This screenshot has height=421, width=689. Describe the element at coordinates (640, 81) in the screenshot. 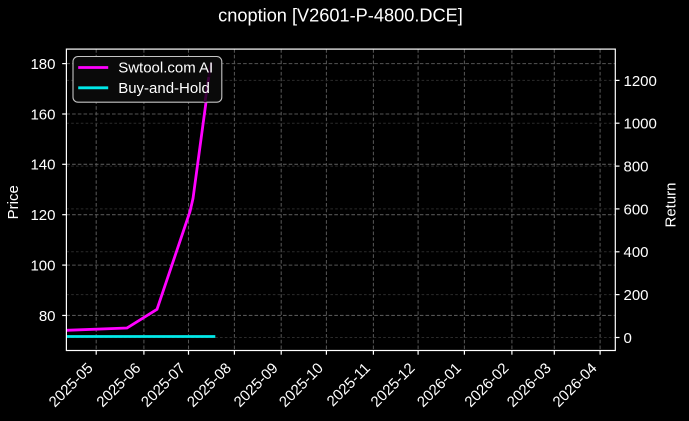

I see `svg-text: 1200` at that location.